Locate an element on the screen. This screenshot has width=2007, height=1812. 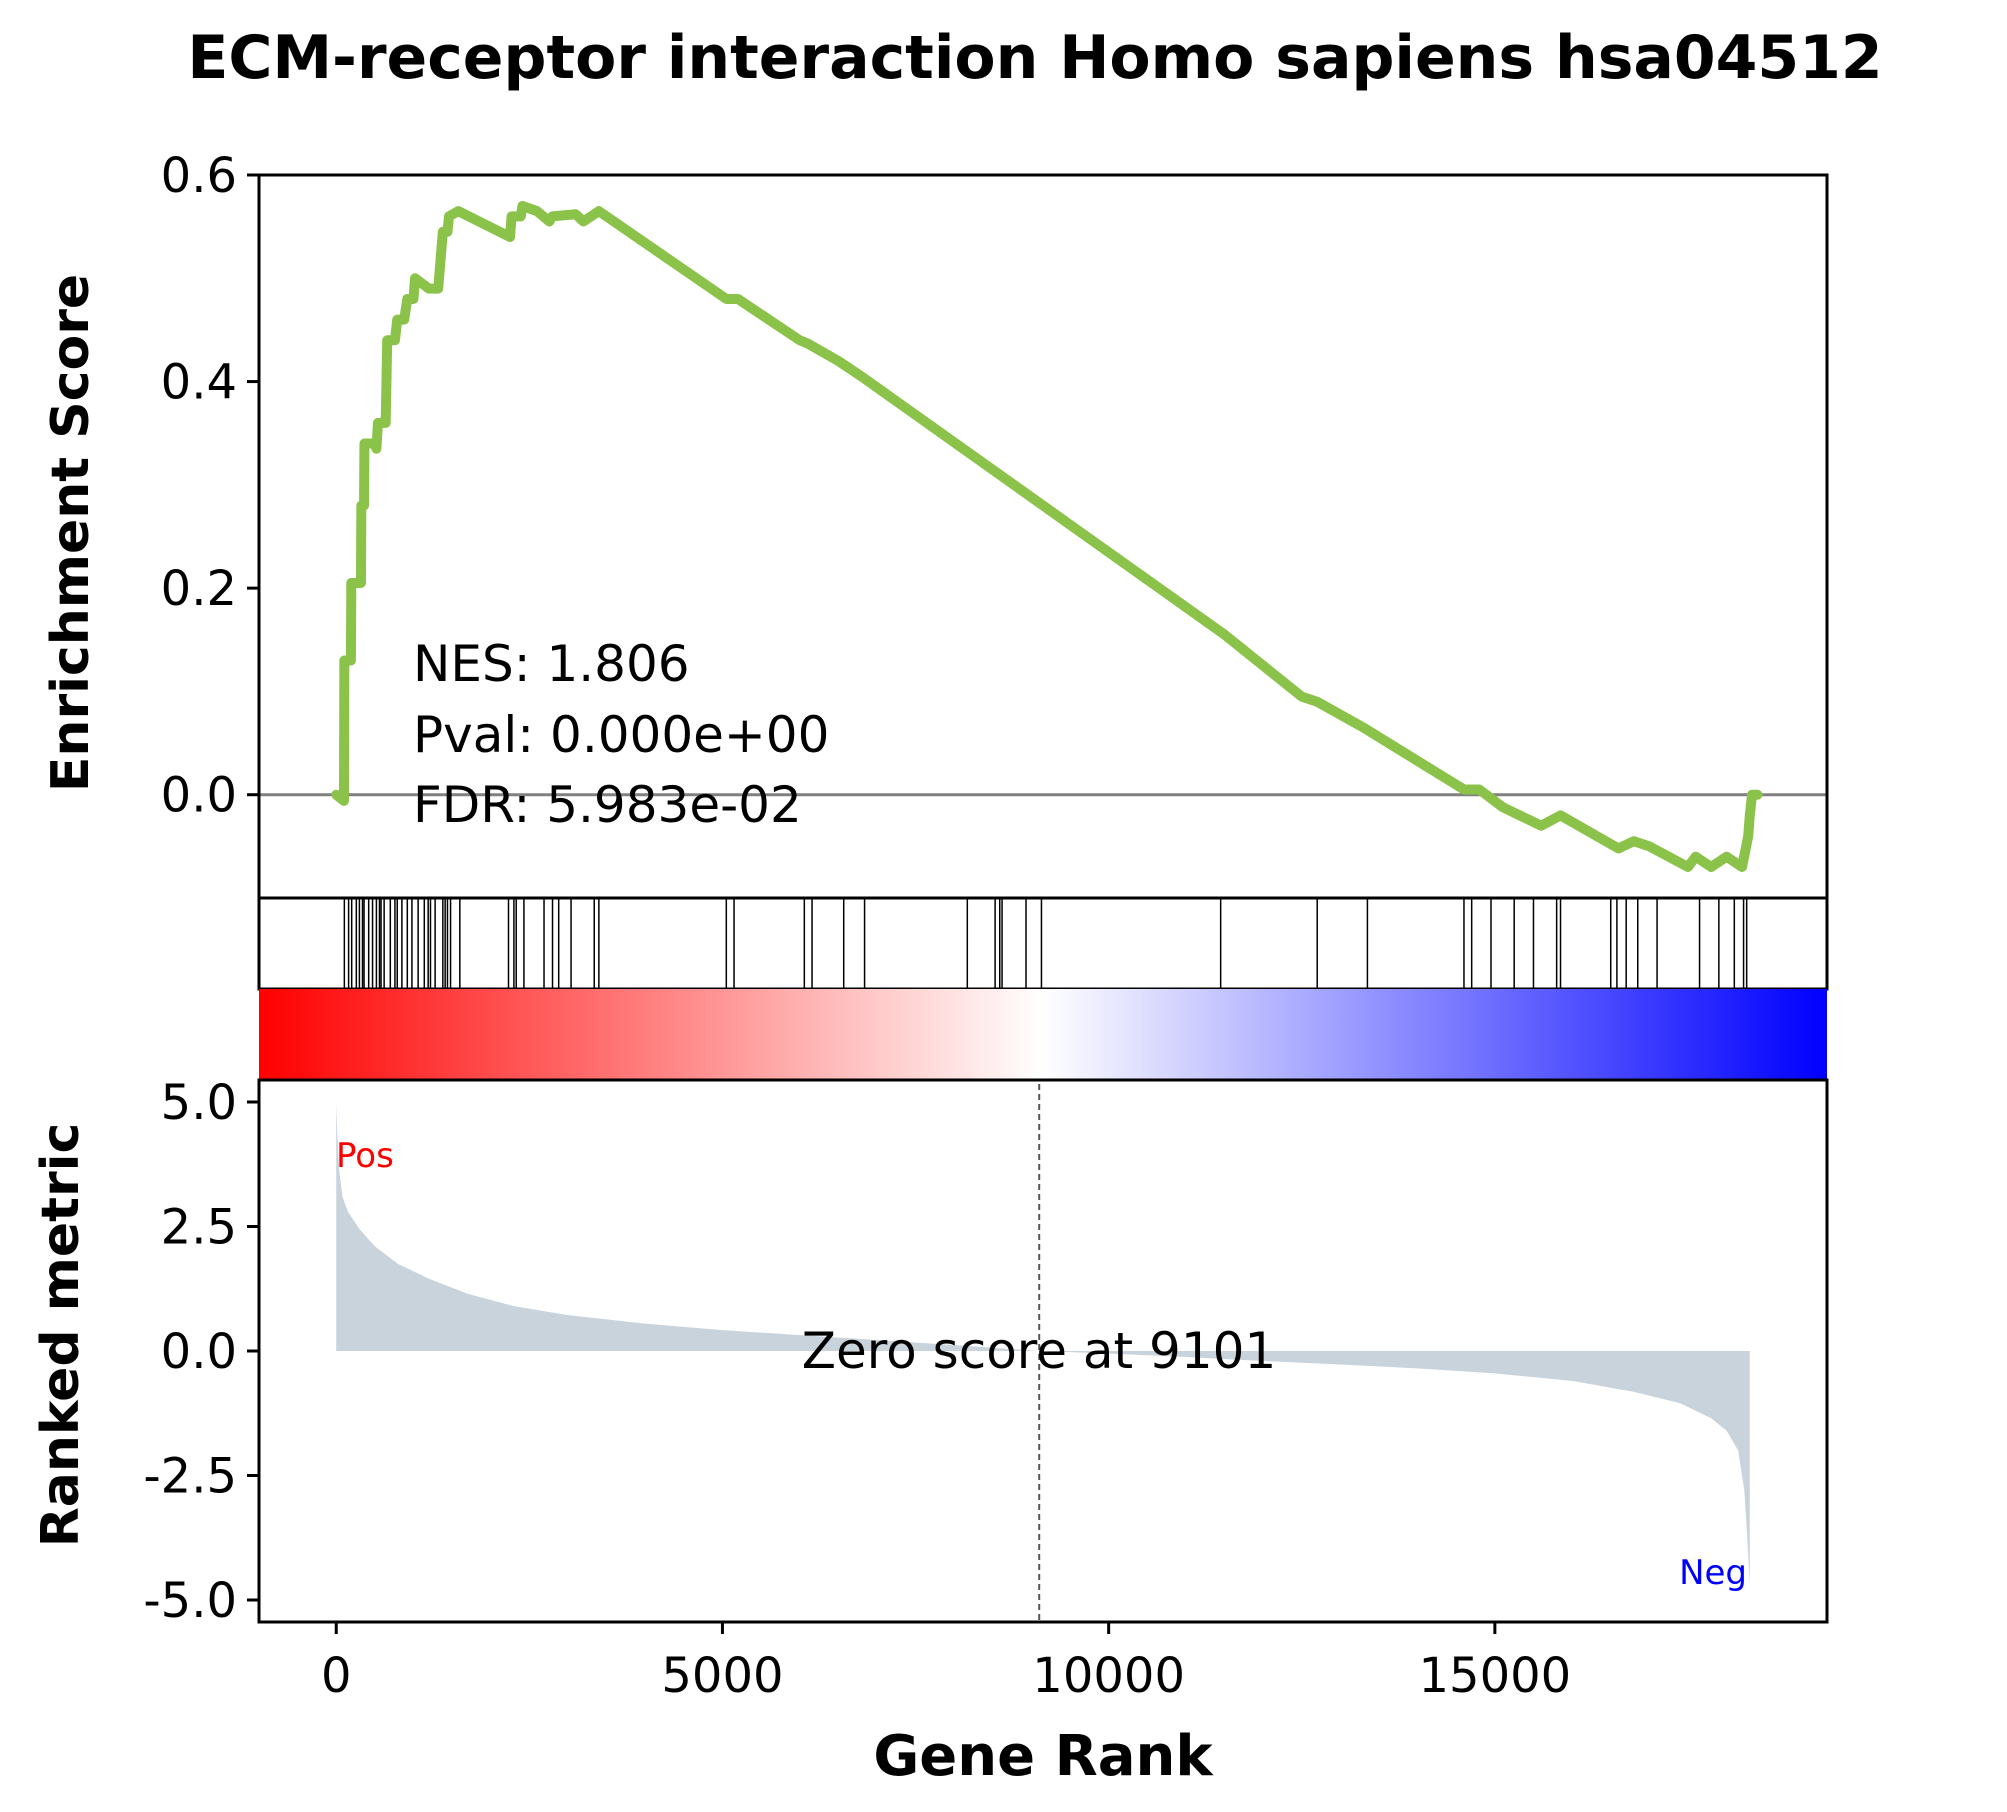
x-tick-label: 10000 is located at coordinates (1108, 1676).